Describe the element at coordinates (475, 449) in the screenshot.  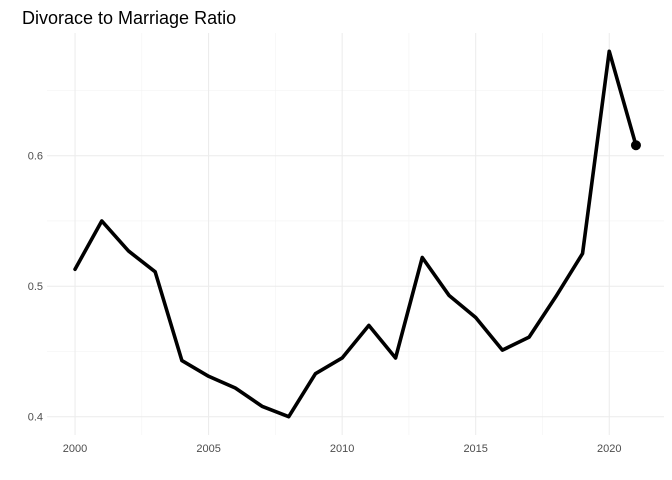
I see `x-tick-label: 2015` at that location.